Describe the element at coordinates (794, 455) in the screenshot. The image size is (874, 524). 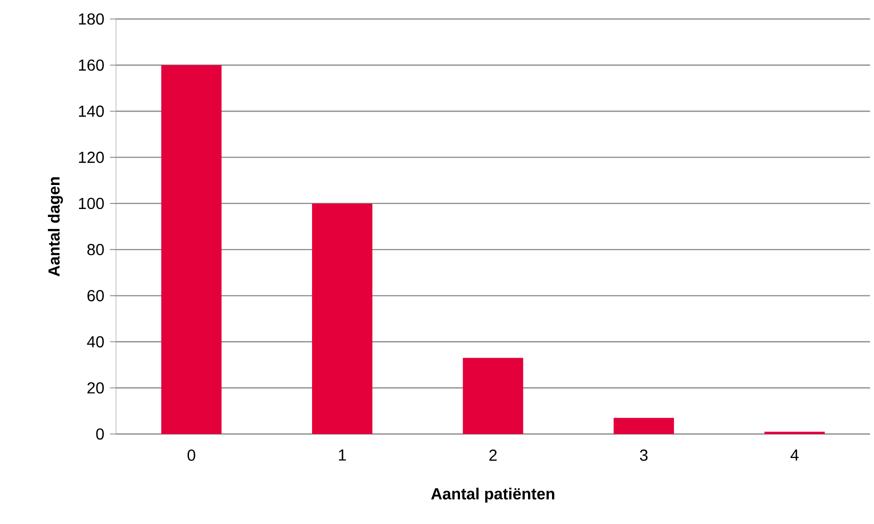
I see `x-tick-label: 4` at that location.